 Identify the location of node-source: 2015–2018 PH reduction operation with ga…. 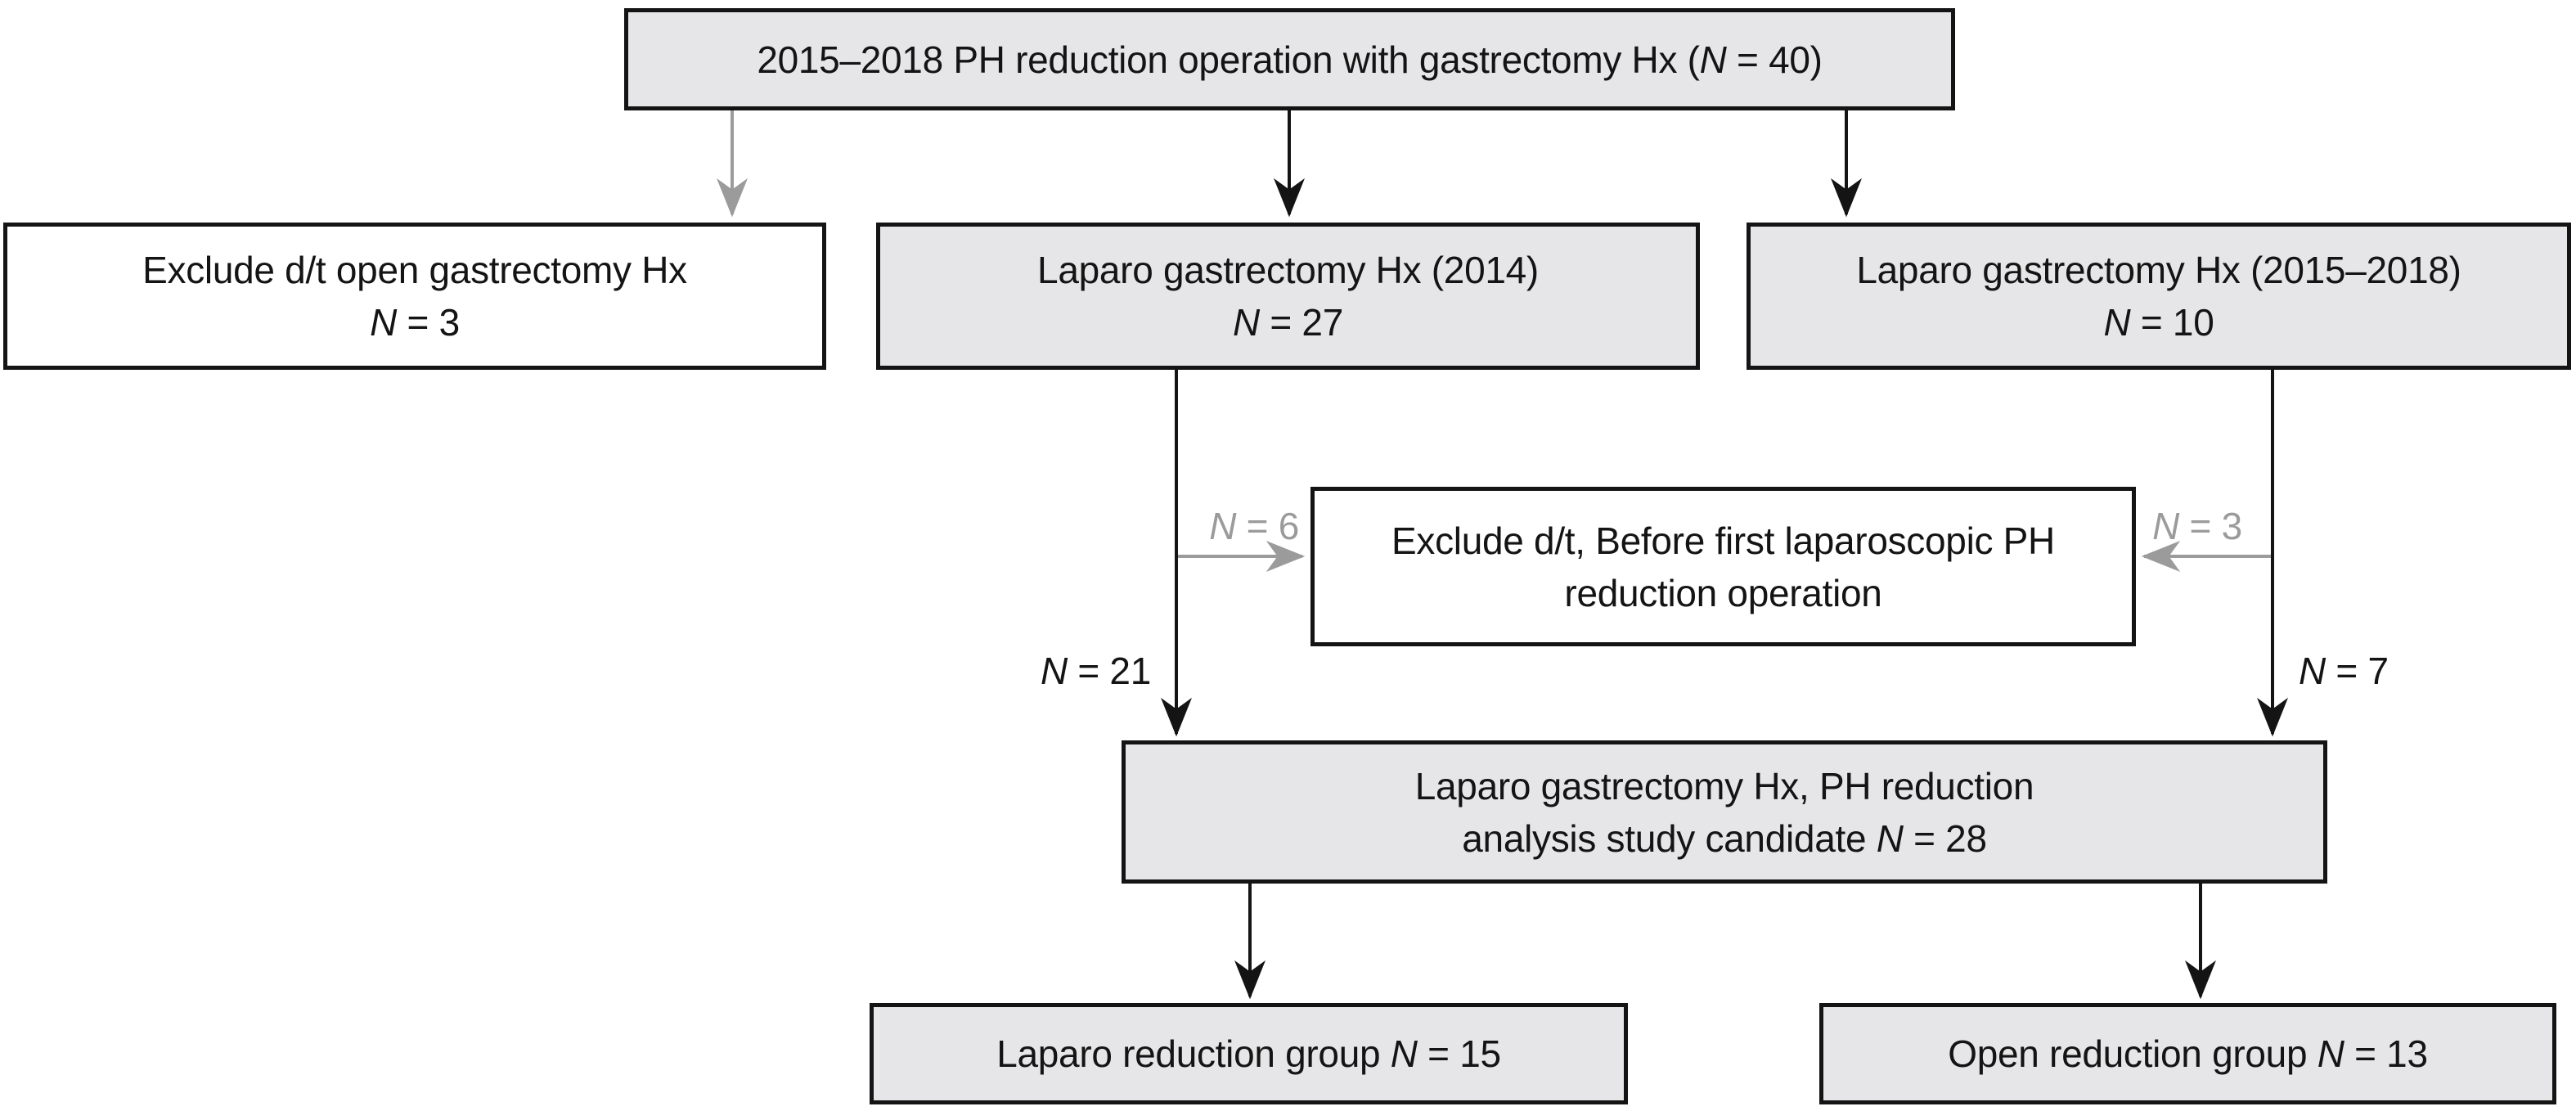
(1289, 59).